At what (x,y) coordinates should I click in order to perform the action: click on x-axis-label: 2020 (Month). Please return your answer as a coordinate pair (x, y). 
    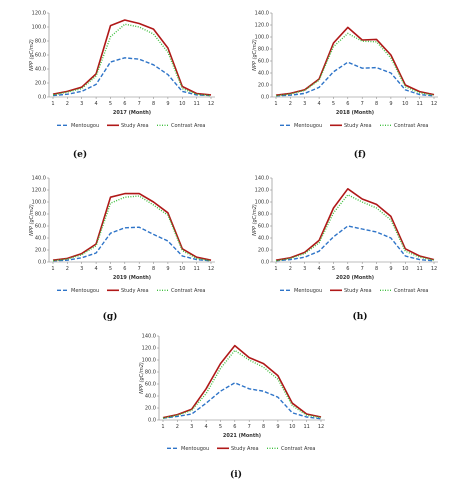
    Looking at the image, I should click on (355, 278).